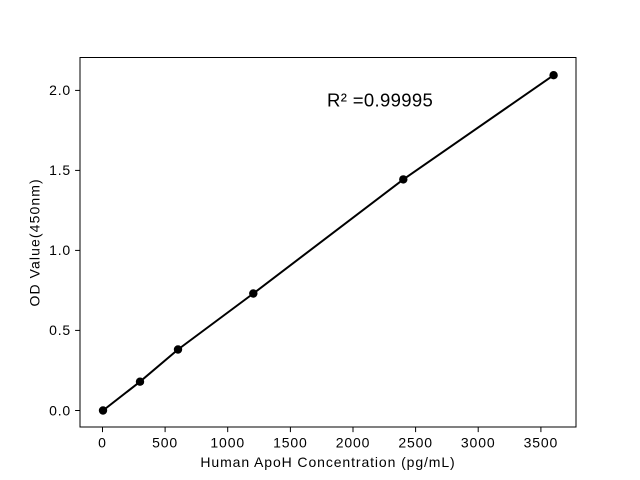  Describe the element at coordinates (541, 443) in the screenshot. I see `svg-text: 3500` at that location.